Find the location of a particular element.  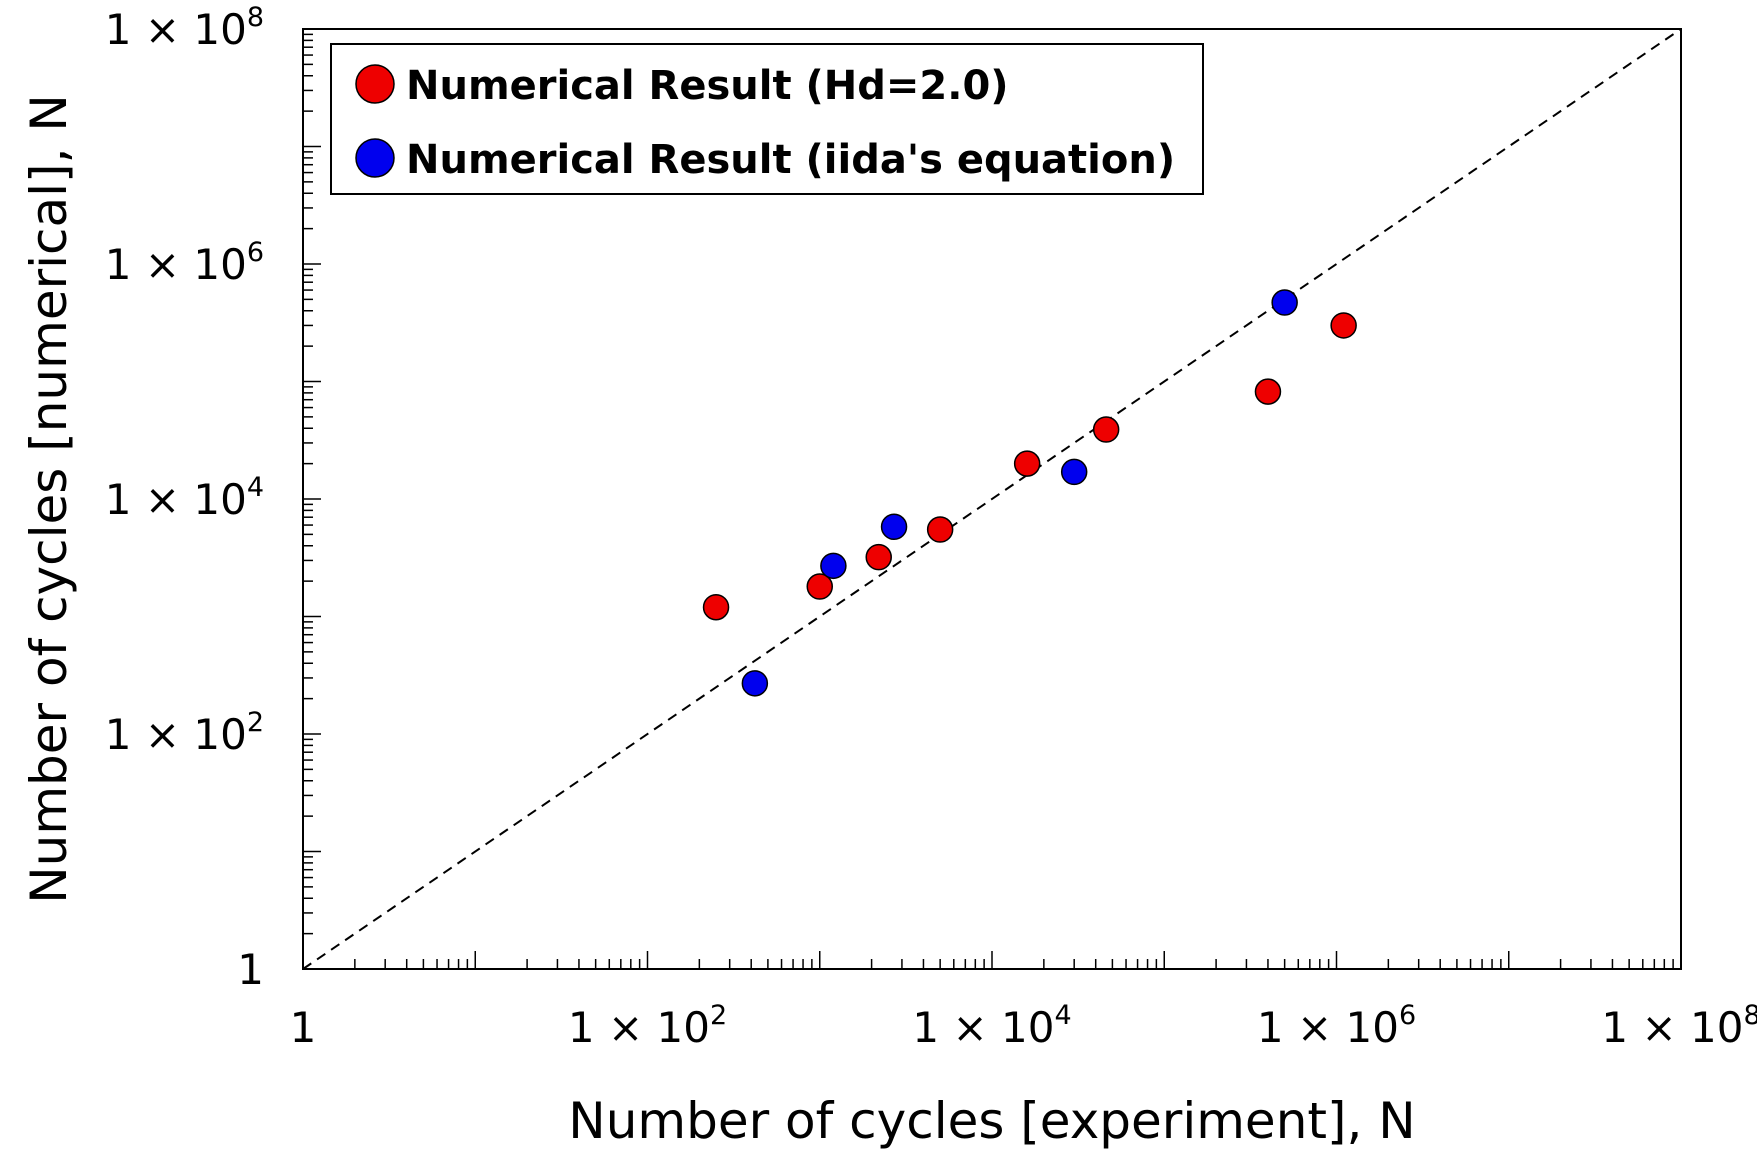

x-tick-label-exponent: 4 is located at coordinates (1062, 1015).